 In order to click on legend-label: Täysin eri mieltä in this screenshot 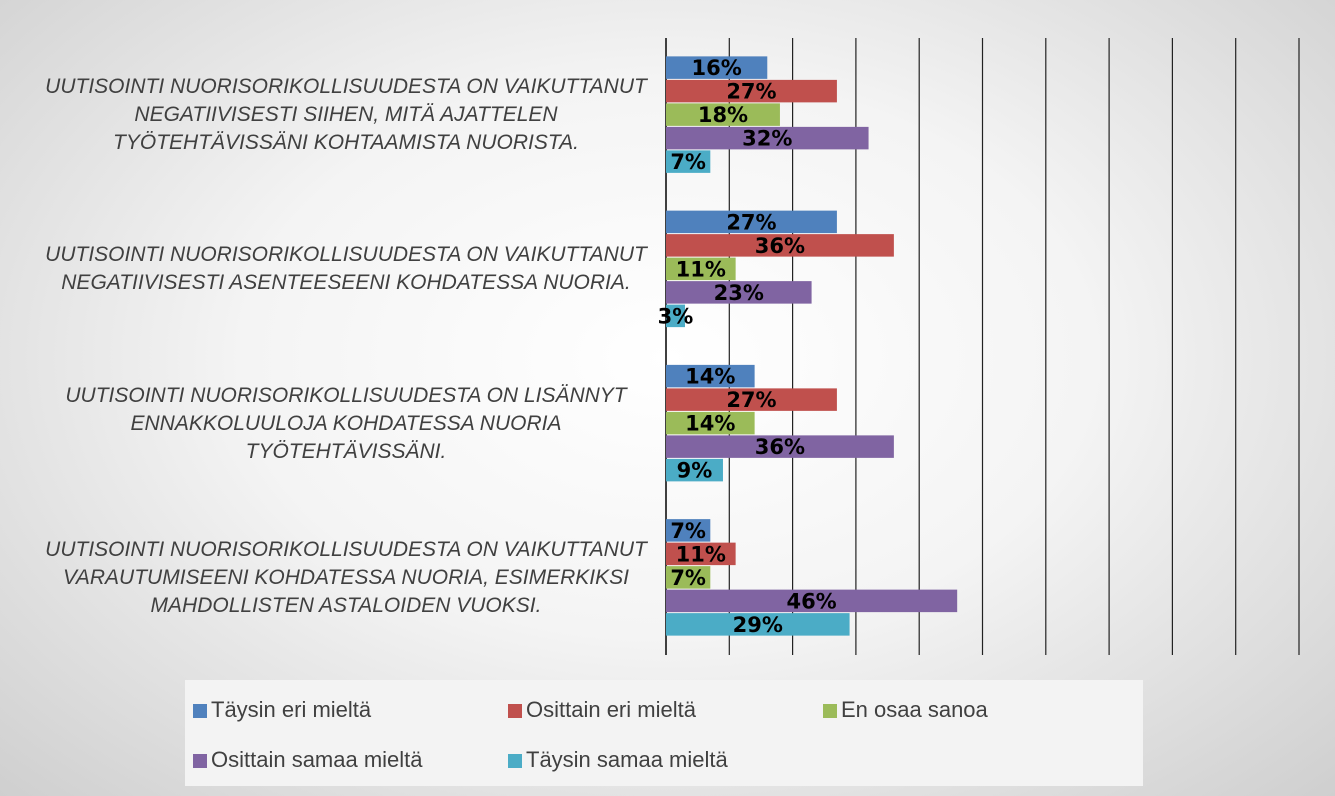, I will do `click(291, 709)`.